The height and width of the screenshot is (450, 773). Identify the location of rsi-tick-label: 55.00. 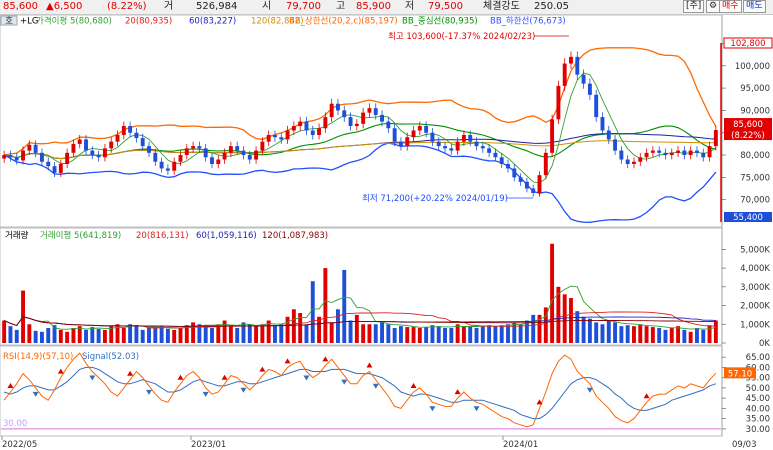
(758, 379).